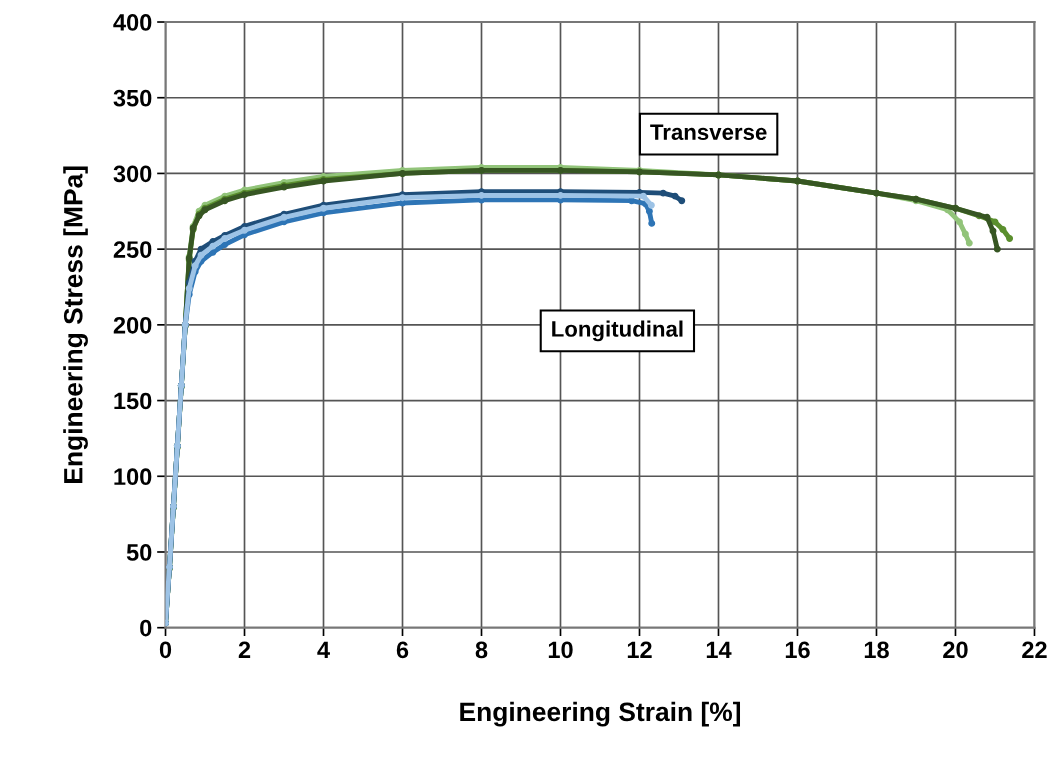  What do you see at coordinates (481, 650) in the screenshot?
I see `x-tick-label: 8` at bounding box center [481, 650].